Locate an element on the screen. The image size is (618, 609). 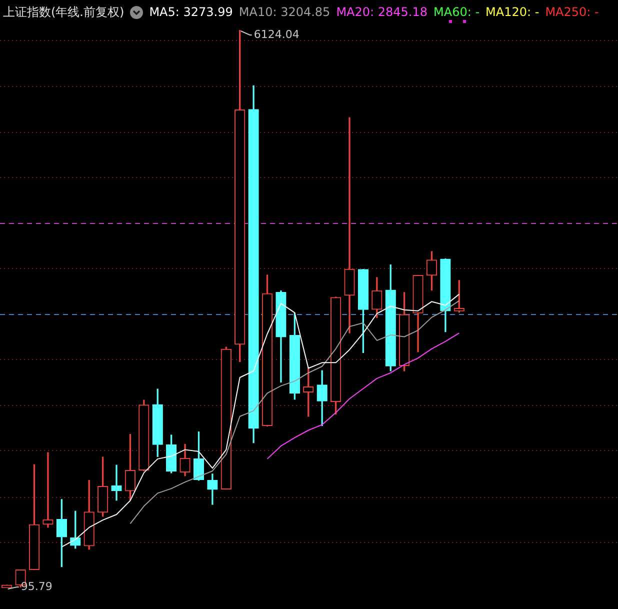
text: MA5: 3273.99 is located at coordinates (191, 12).